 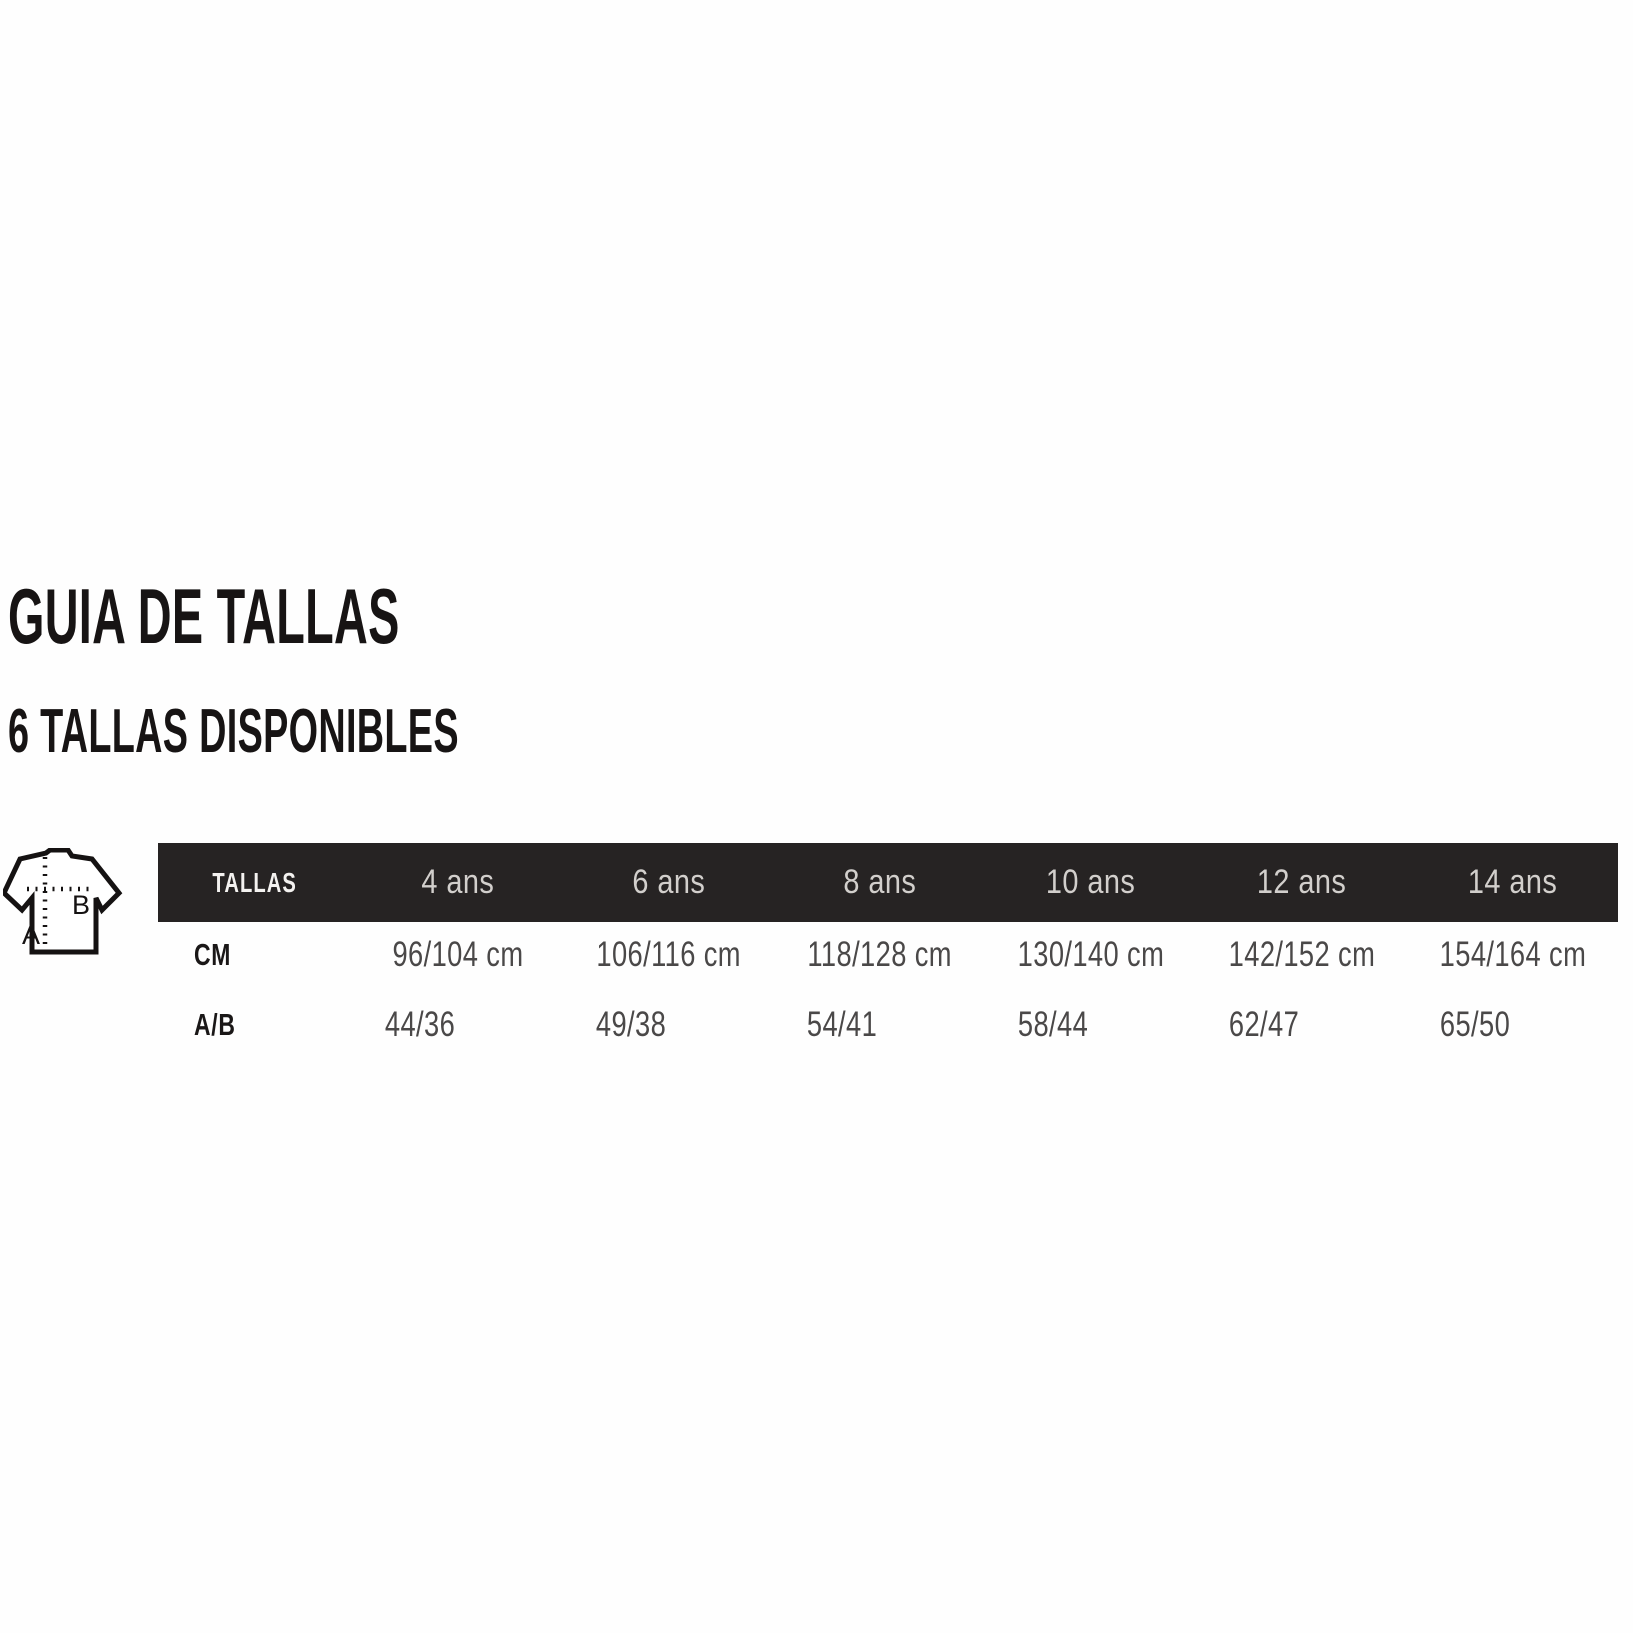 What do you see at coordinates (255, 1025) in the screenshot?
I see `row-label-cell: A/B` at bounding box center [255, 1025].